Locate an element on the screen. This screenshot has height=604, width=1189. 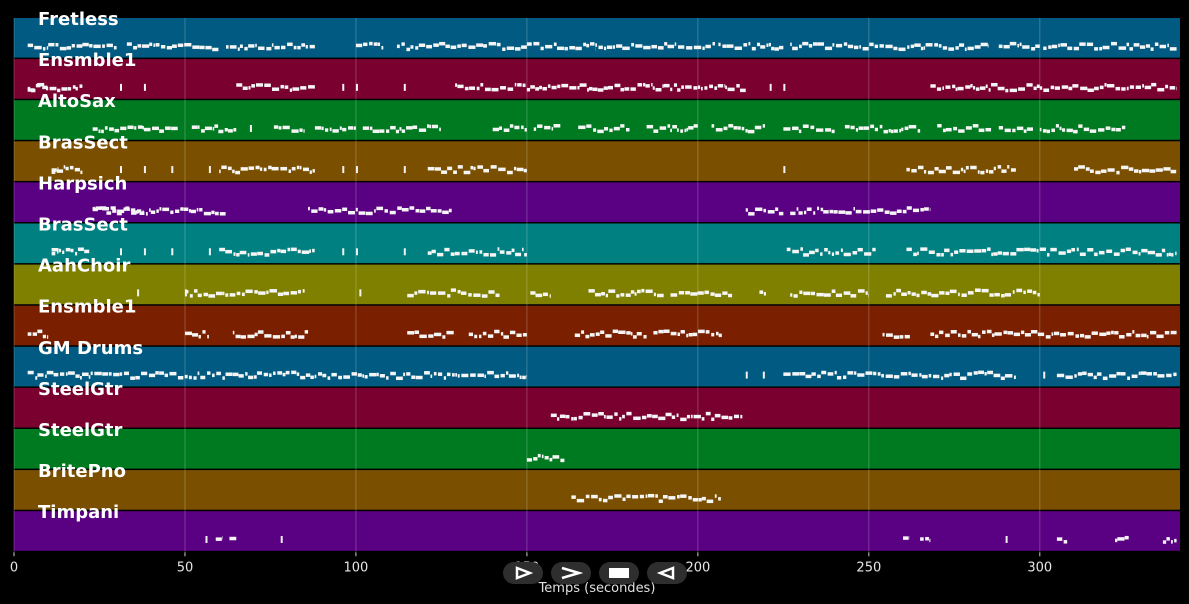
track-label: AahChoir is located at coordinates (84, 266).